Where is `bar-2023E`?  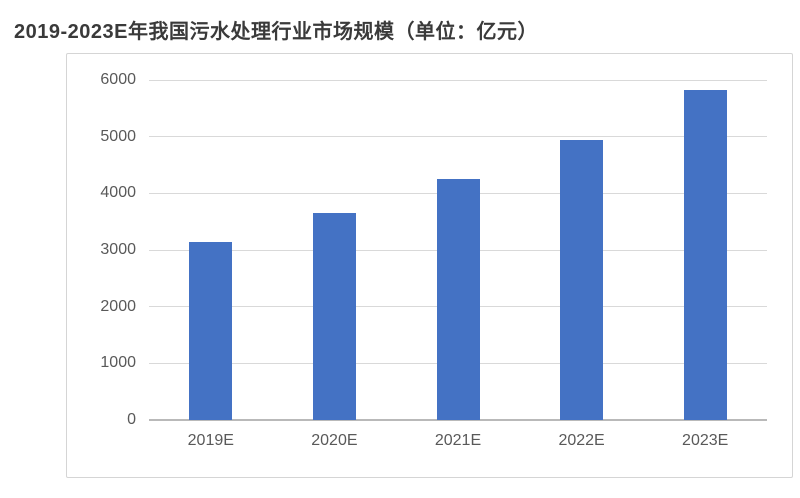
bar-2023E is located at coordinates (705, 254).